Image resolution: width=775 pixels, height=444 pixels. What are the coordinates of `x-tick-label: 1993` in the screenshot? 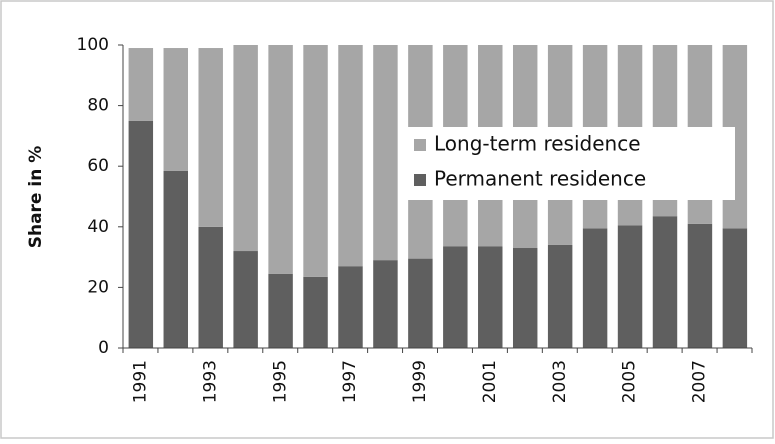 It's located at (210, 381).